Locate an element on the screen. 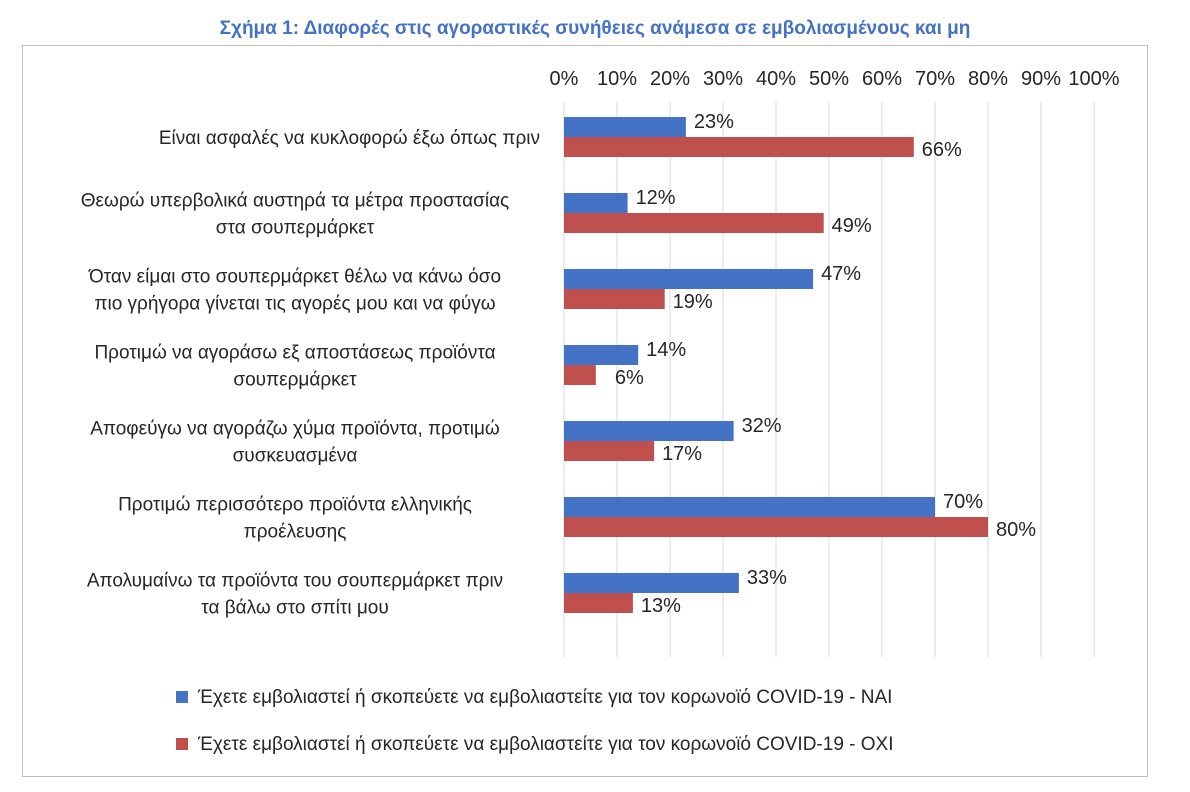 The image size is (1190, 792). x-tick-label: 100% is located at coordinates (1093, 79).